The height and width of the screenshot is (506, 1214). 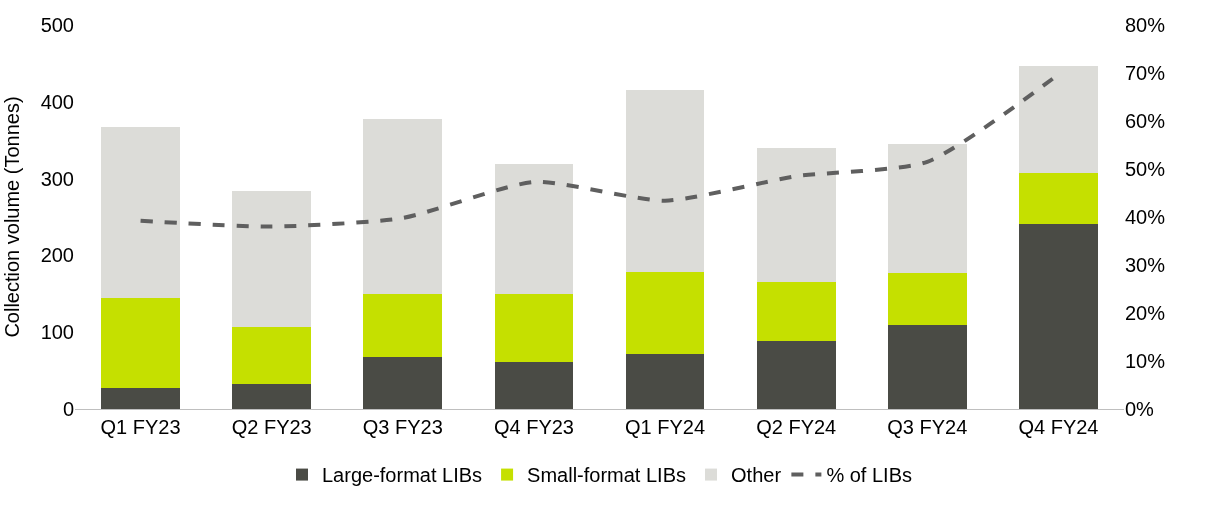 I want to click on legend-label: Large-format LIBs, so click(x=402, y=475).